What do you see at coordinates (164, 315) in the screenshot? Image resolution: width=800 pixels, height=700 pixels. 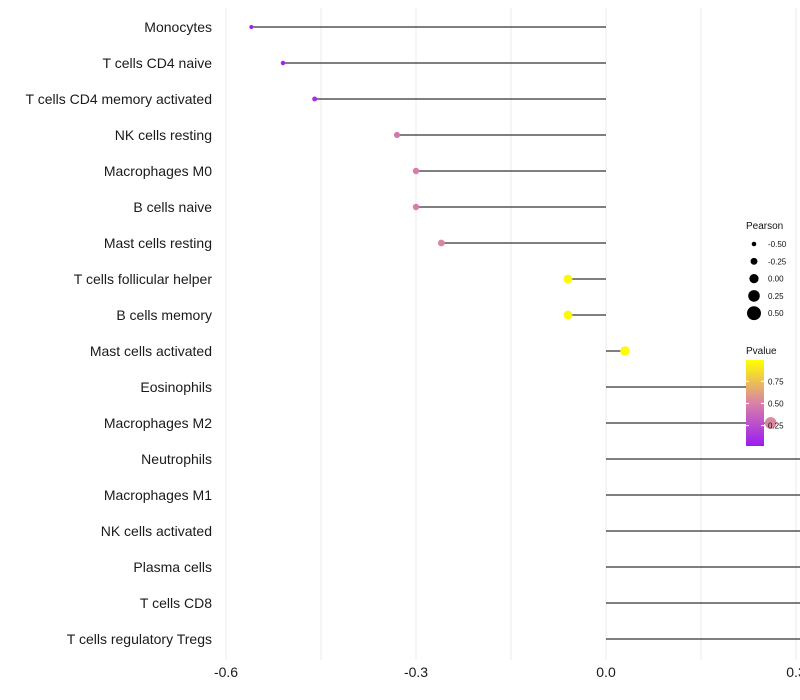 I see `category-label: B cells memory` at bounding box center [164, 315].